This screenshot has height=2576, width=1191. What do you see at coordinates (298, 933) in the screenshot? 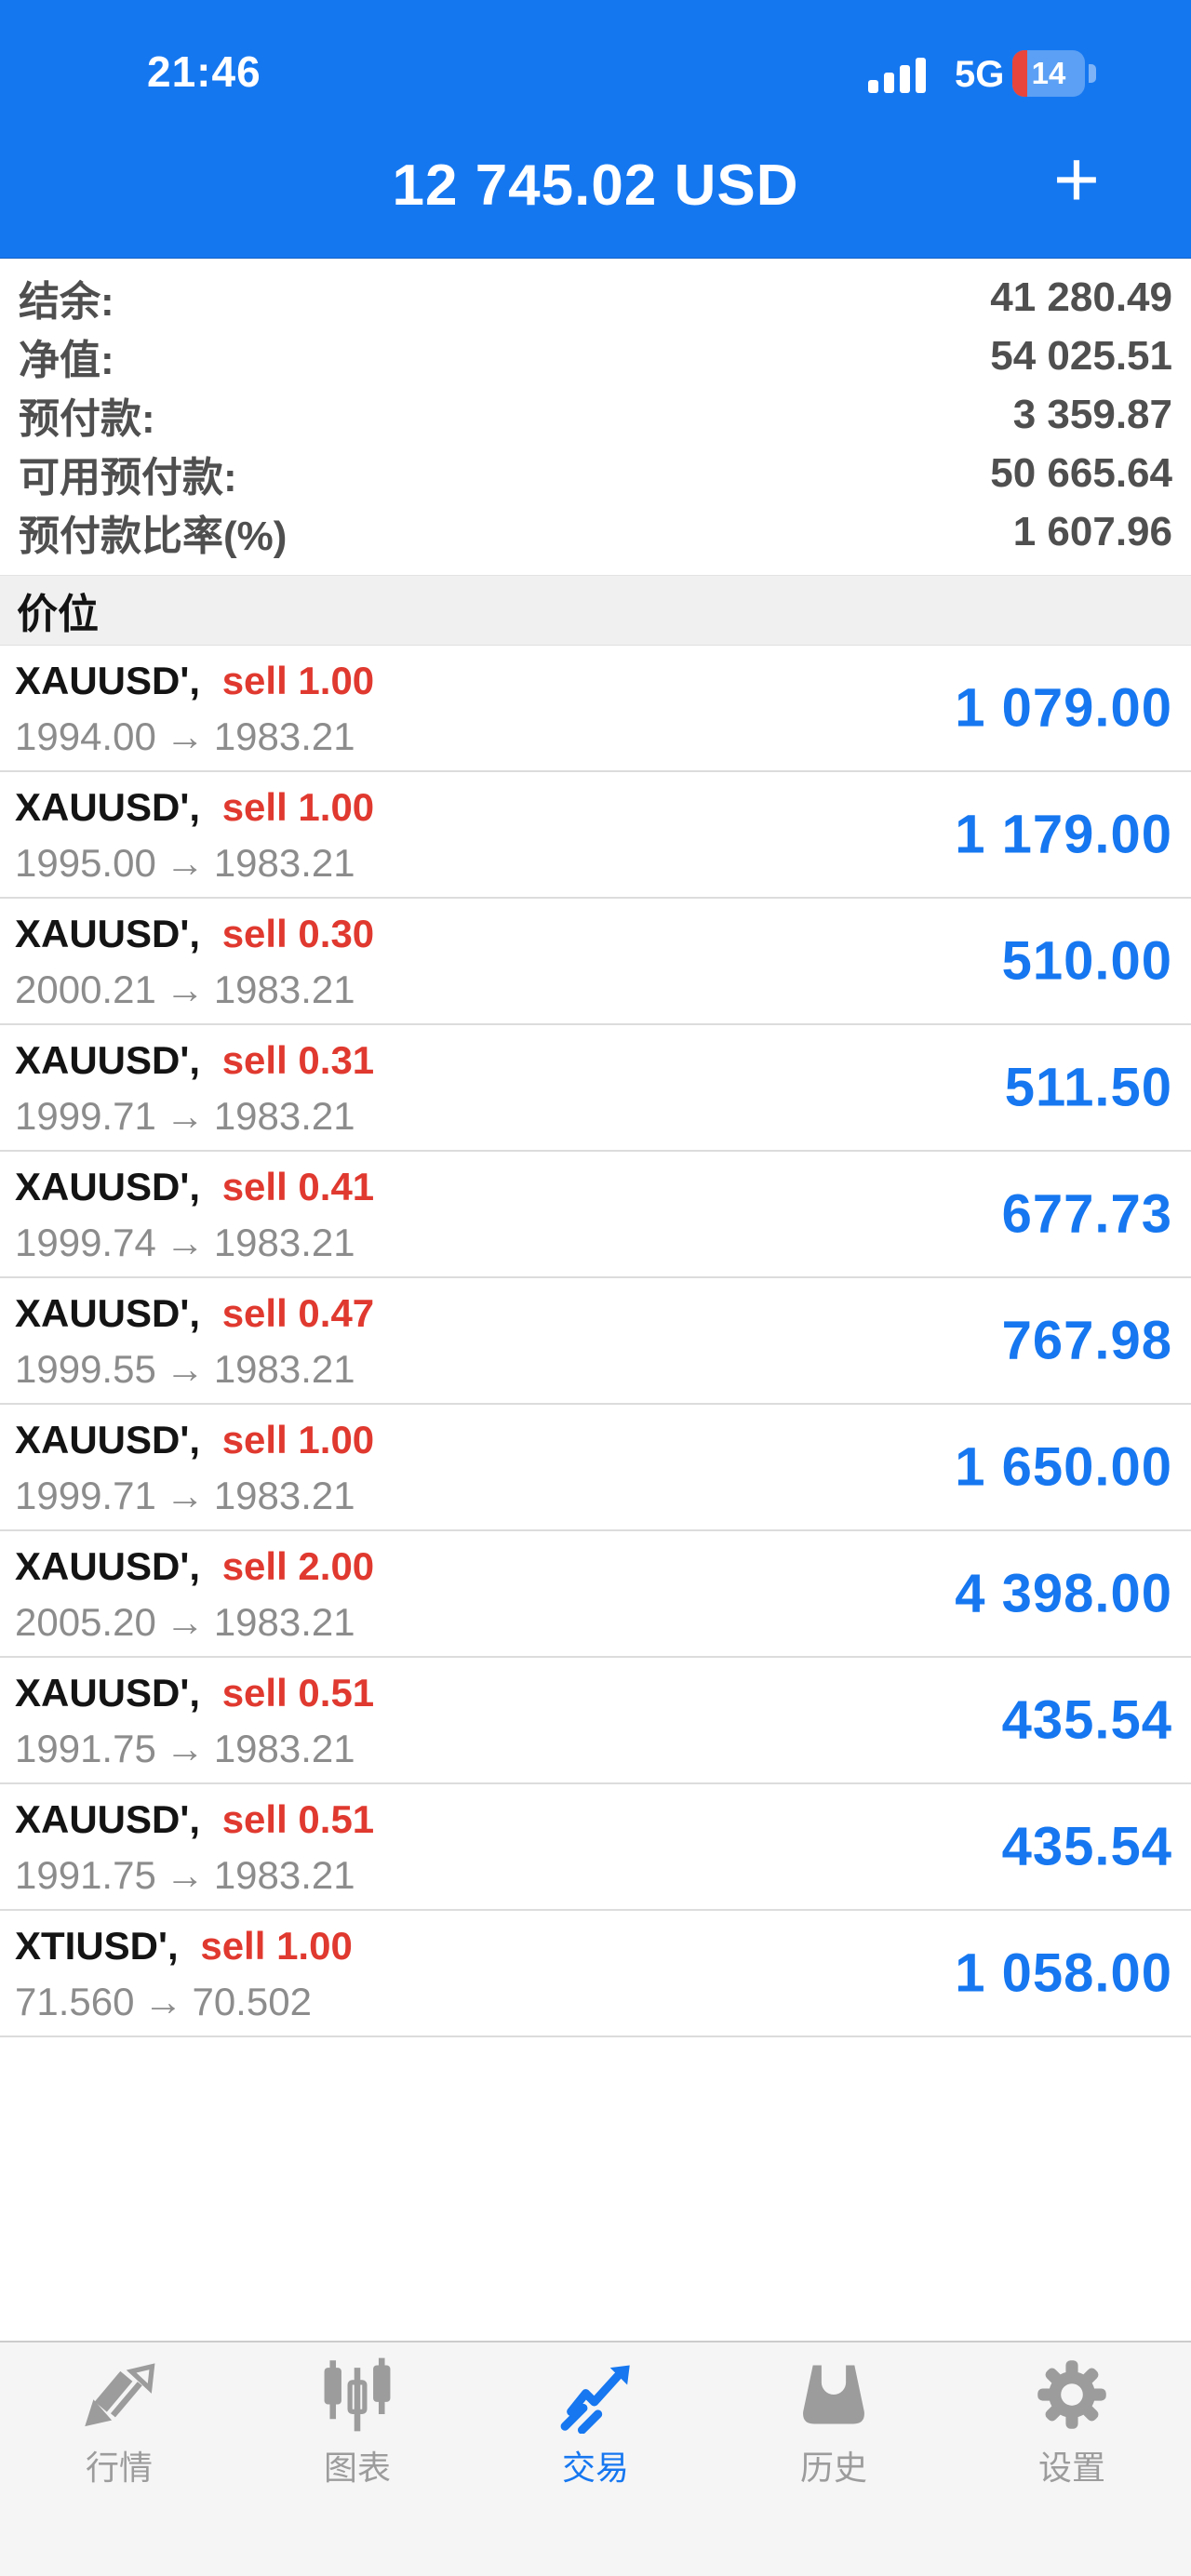
I see `position-side-volume: sell 0.30` at bounding box center [298, 933].